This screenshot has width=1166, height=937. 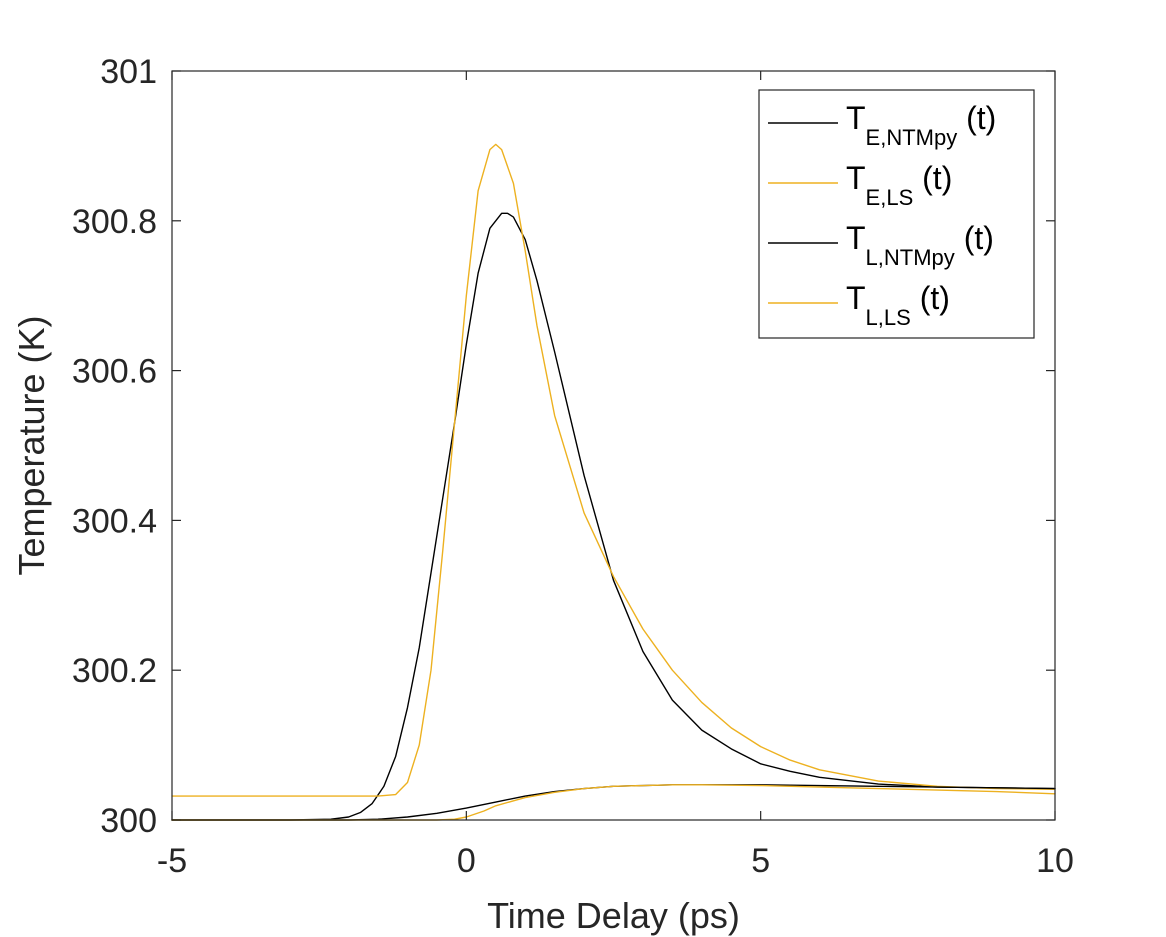 What do you see at coordinates (114, 521) in the screenshot?
I see `y-tick-label: 300.4` at bounding box center [114, 521].